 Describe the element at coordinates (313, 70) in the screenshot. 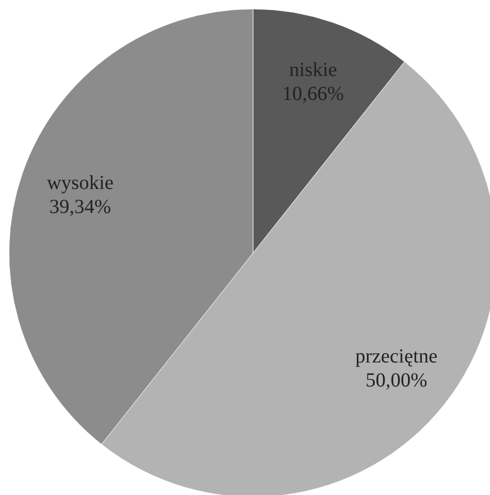

I see `slice-label: niskie` at that location.